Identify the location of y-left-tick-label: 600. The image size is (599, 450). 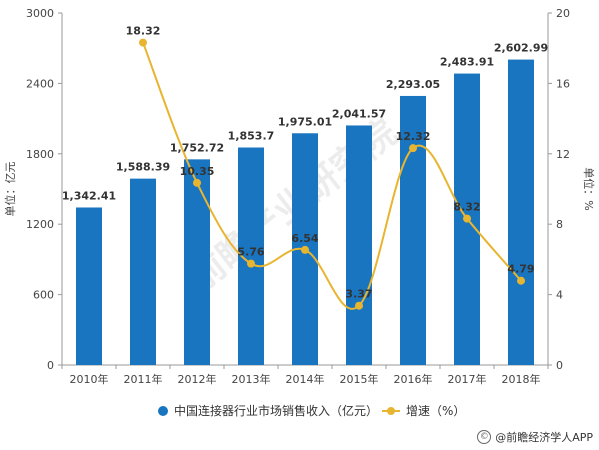
(43, 295).